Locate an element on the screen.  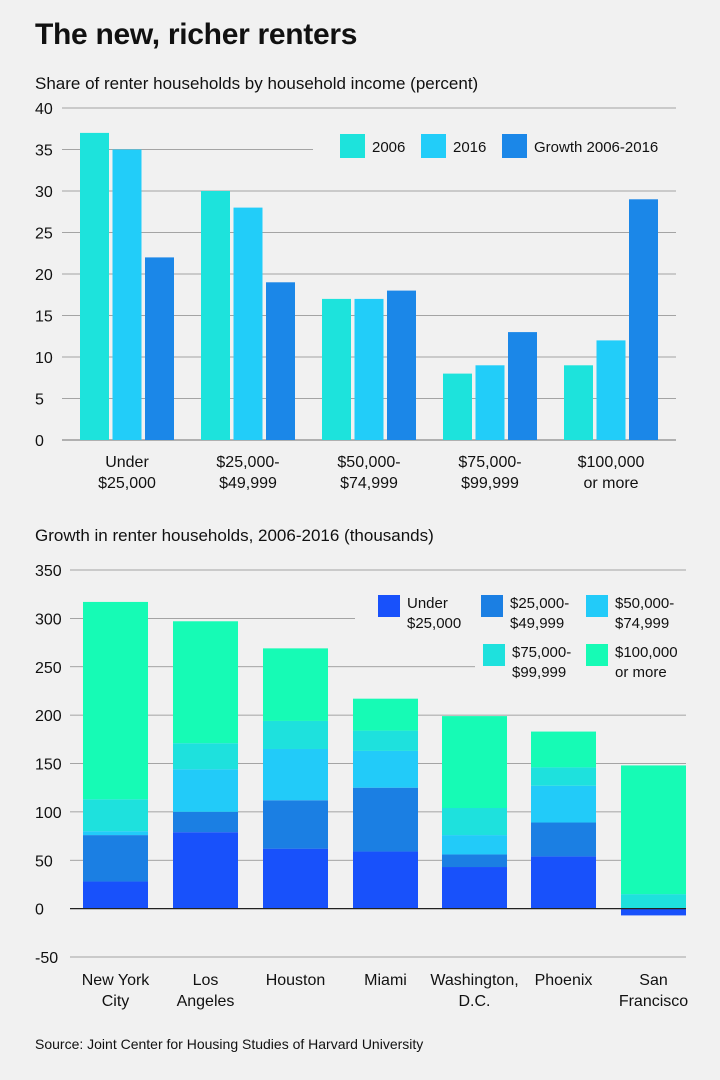
legend-label: $50,000-$74,999 is located at coordinates (644, 613).